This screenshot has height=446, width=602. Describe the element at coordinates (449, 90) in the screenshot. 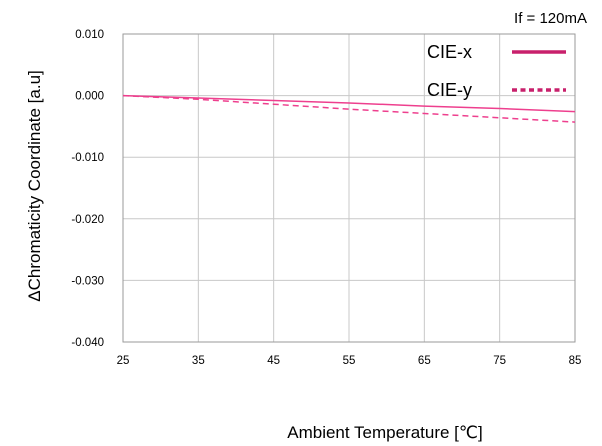

I see `legend-label-cie-y: CIE-y` at that location.